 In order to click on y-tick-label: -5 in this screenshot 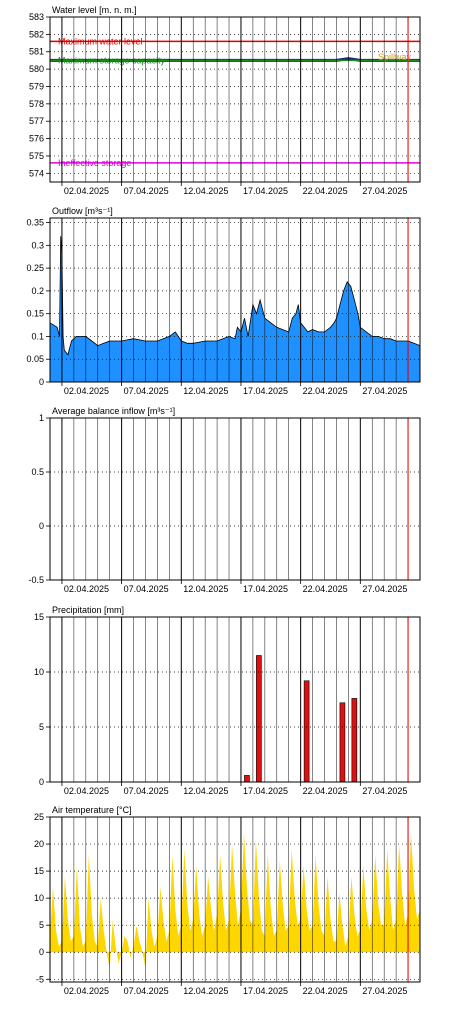, I will do `click(40, 979)`.